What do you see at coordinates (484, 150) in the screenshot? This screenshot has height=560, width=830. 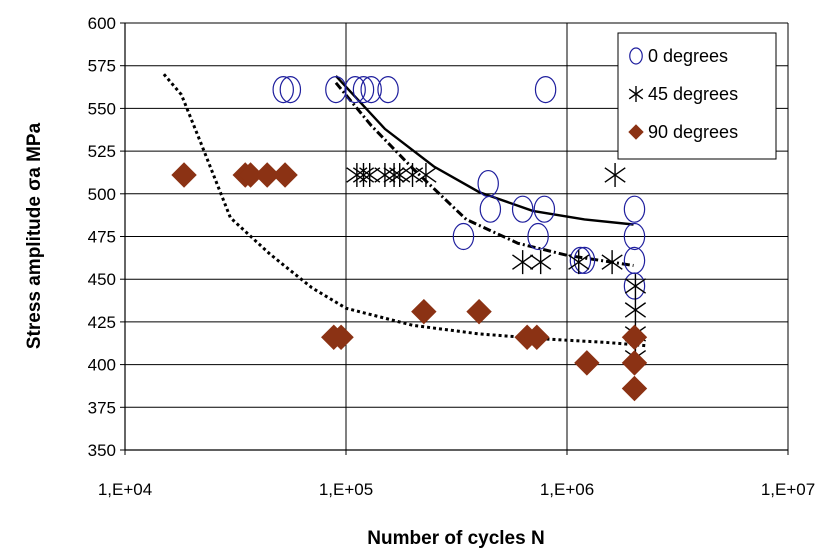 I see `trendline-solid` at bounding box center [484, 150].